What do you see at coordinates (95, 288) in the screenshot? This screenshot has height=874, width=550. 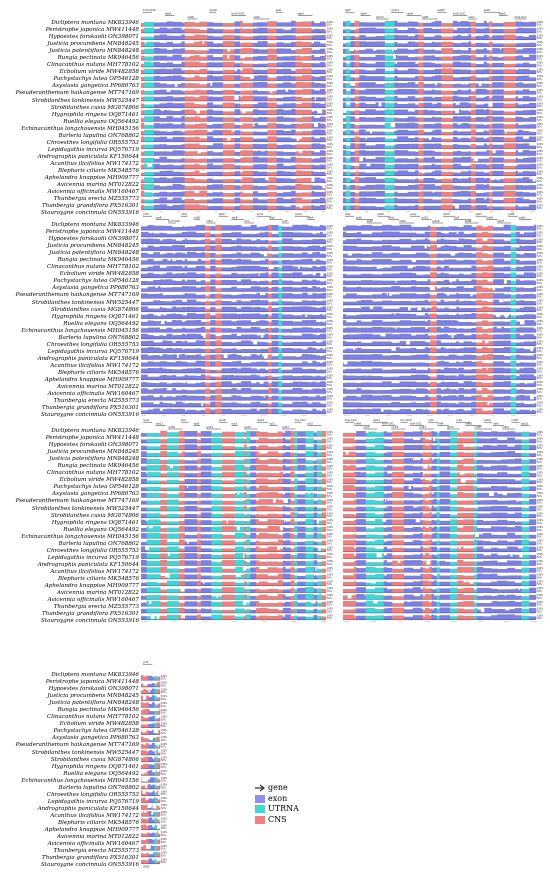 I see `species-name: Asystasia gangetica PP680763` at bounding box center [95, 288].